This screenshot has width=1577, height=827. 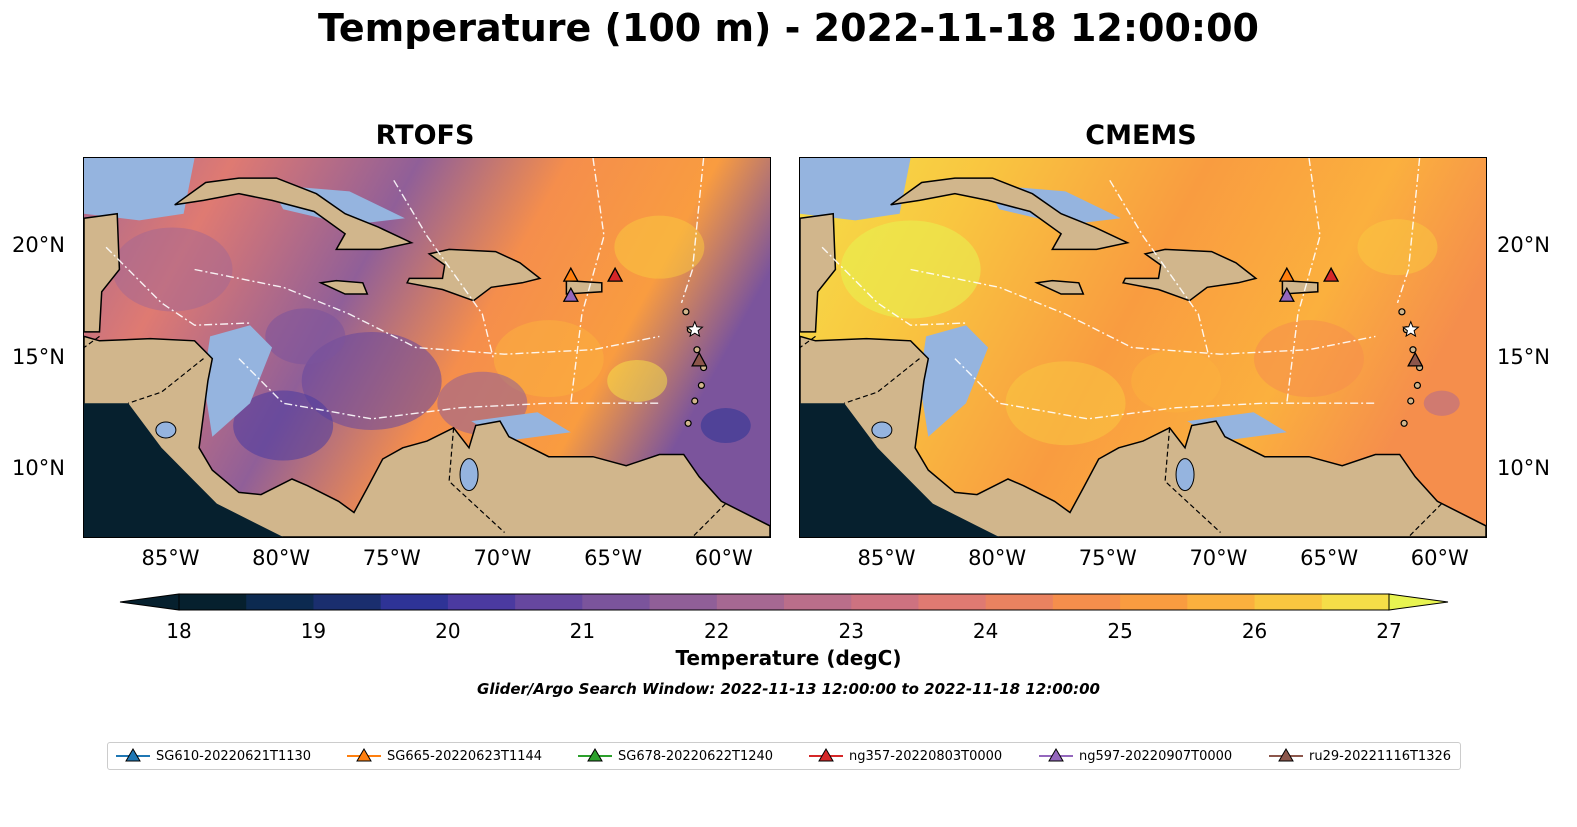 I want to click on legend-item: SG678-20220622T1240, so click(x=674, y=756).